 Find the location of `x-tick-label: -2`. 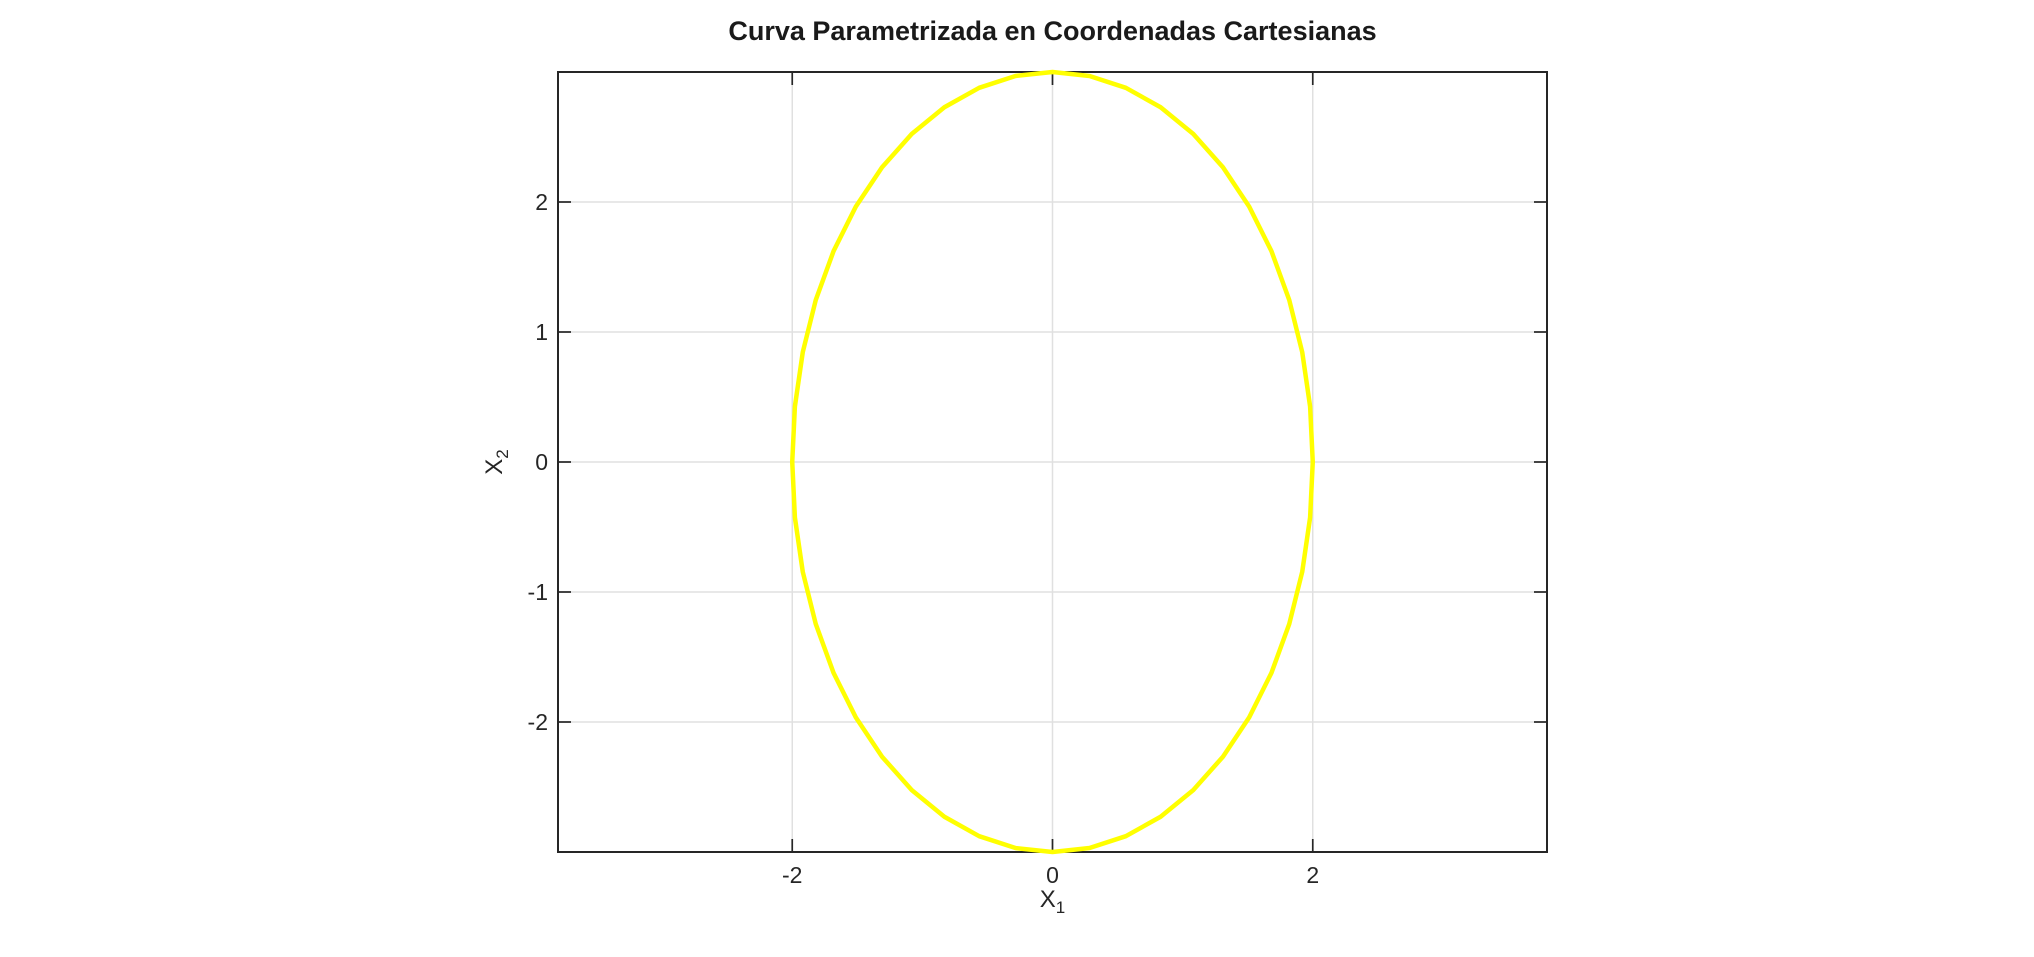

x-tick-label: -2 is located at coordinates (792, 875).